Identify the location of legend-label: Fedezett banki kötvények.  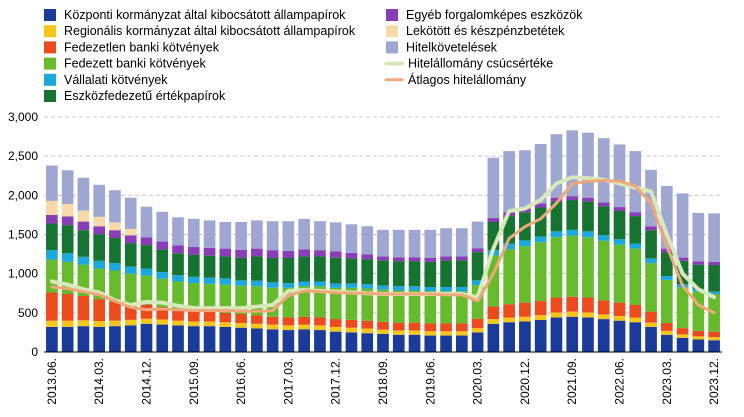
(135, 64).